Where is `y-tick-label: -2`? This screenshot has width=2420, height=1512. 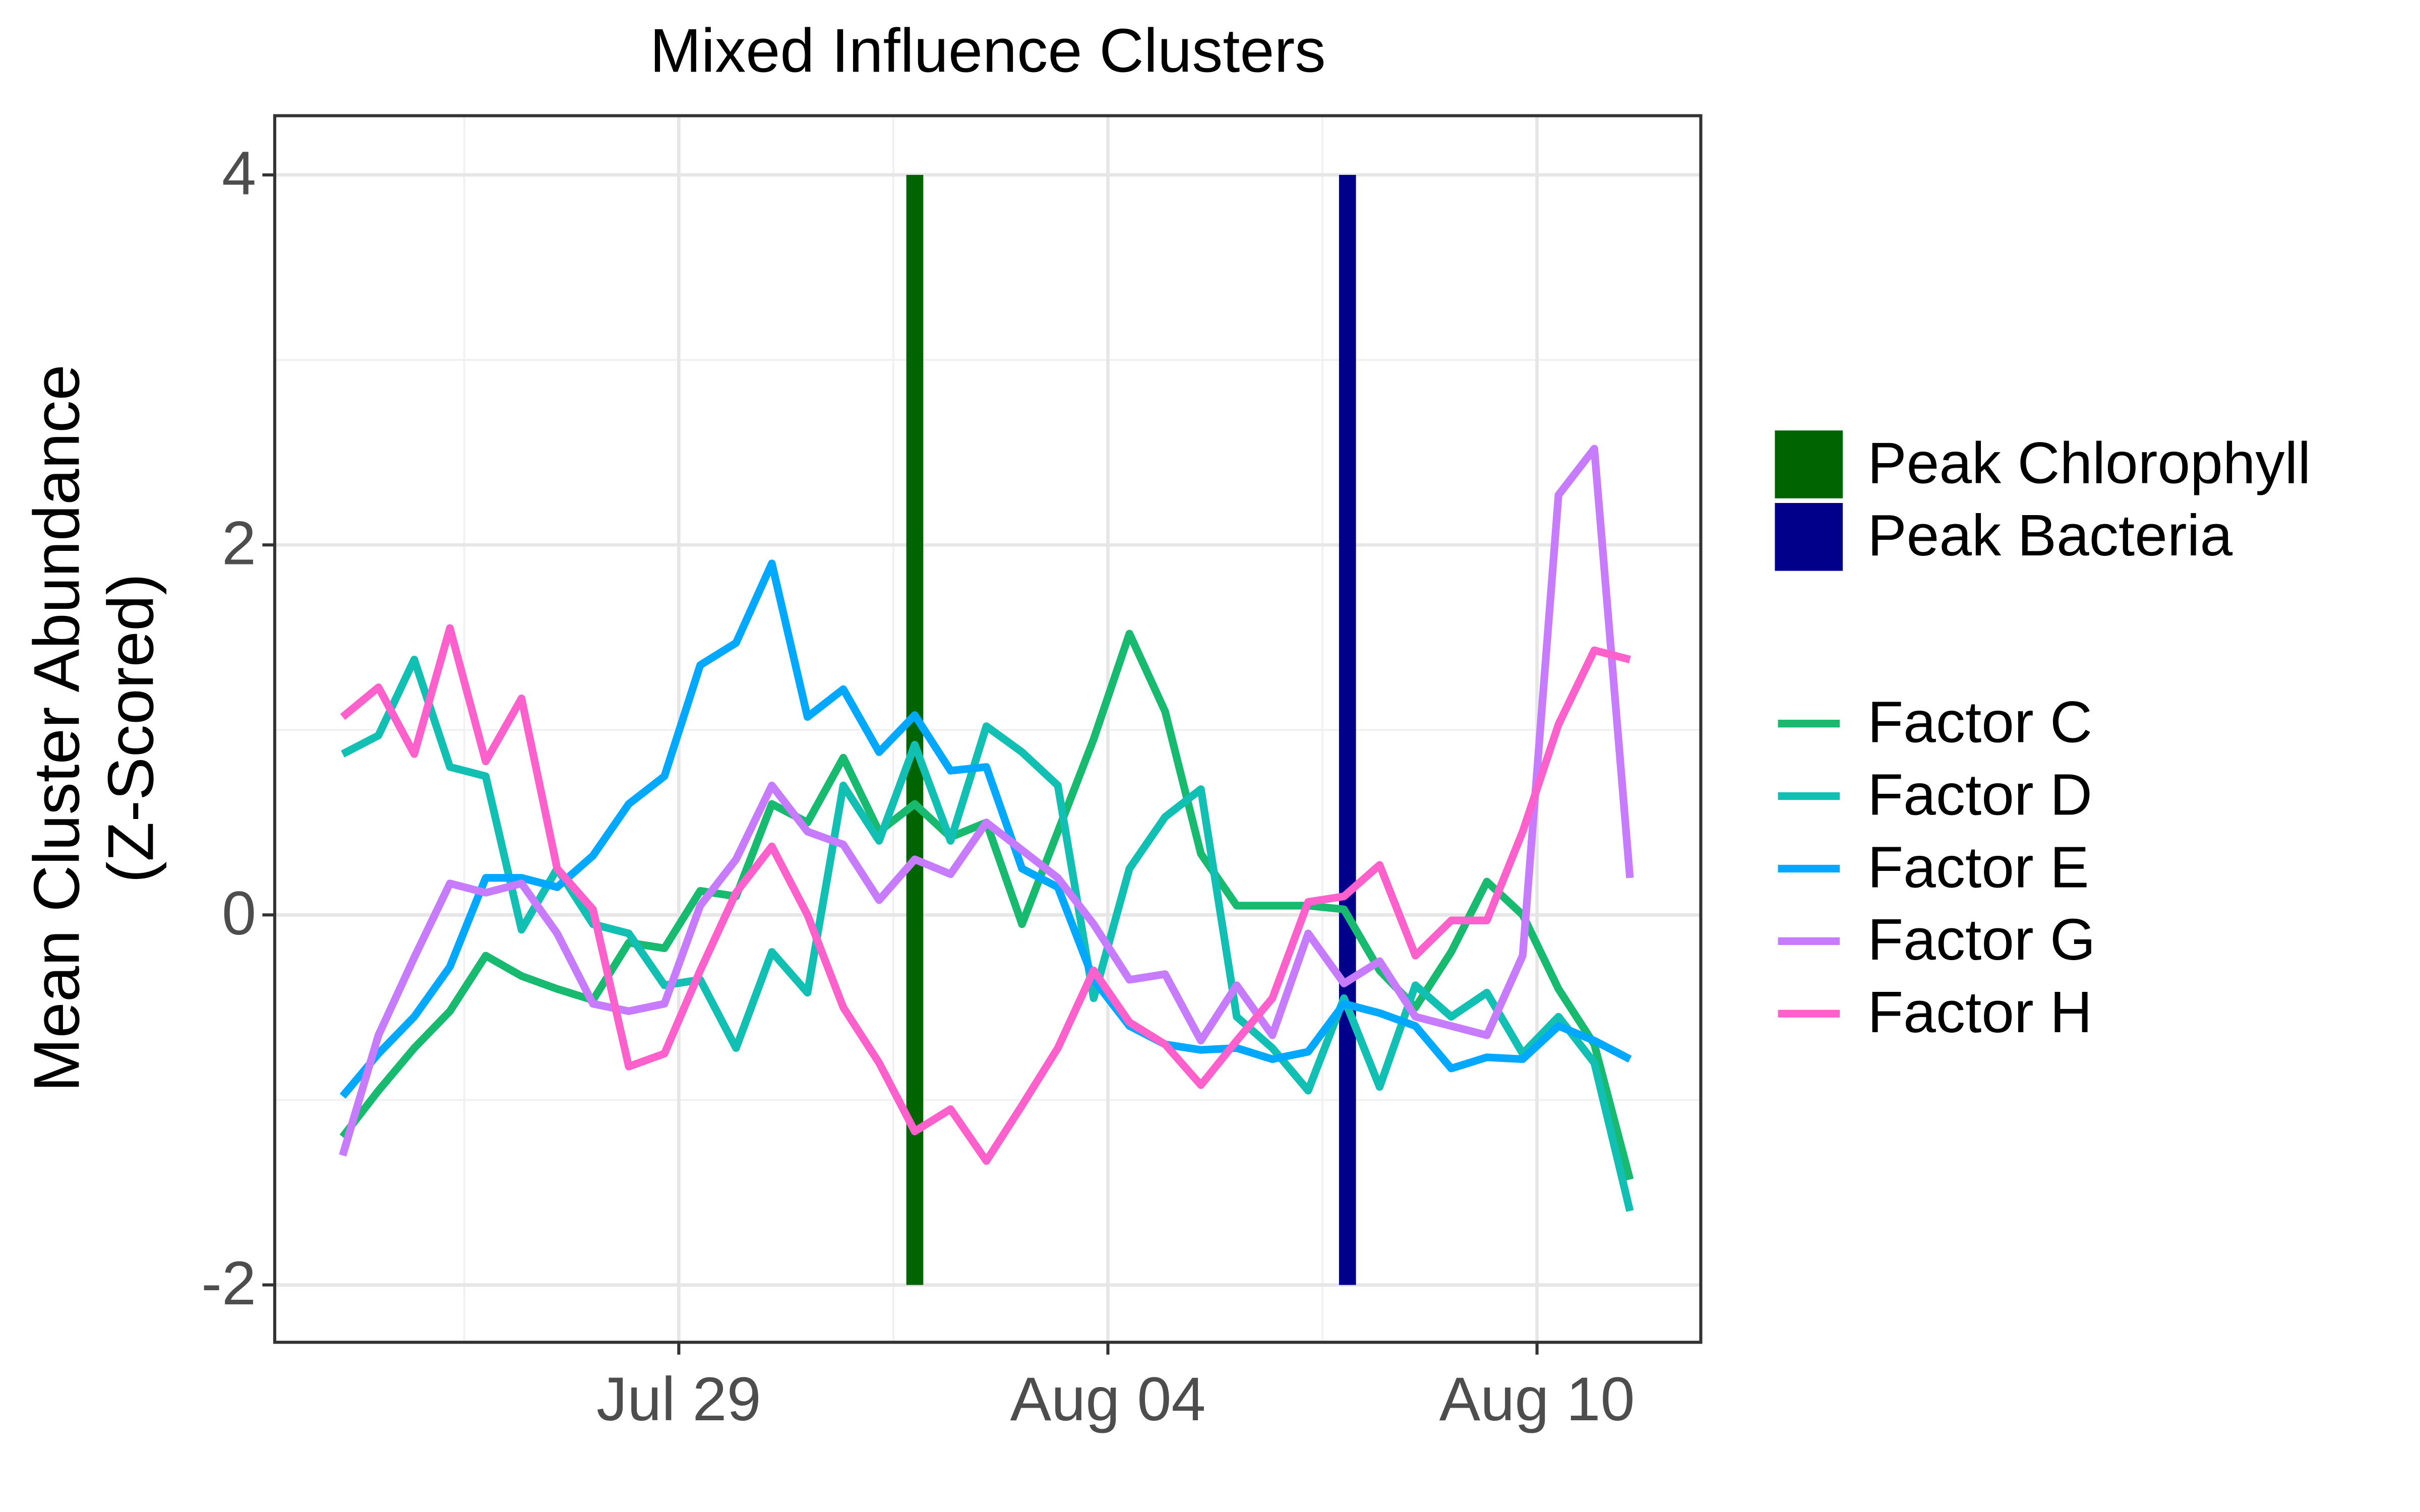 y-tick-label: -2 is located at coordinates (228, 1282).